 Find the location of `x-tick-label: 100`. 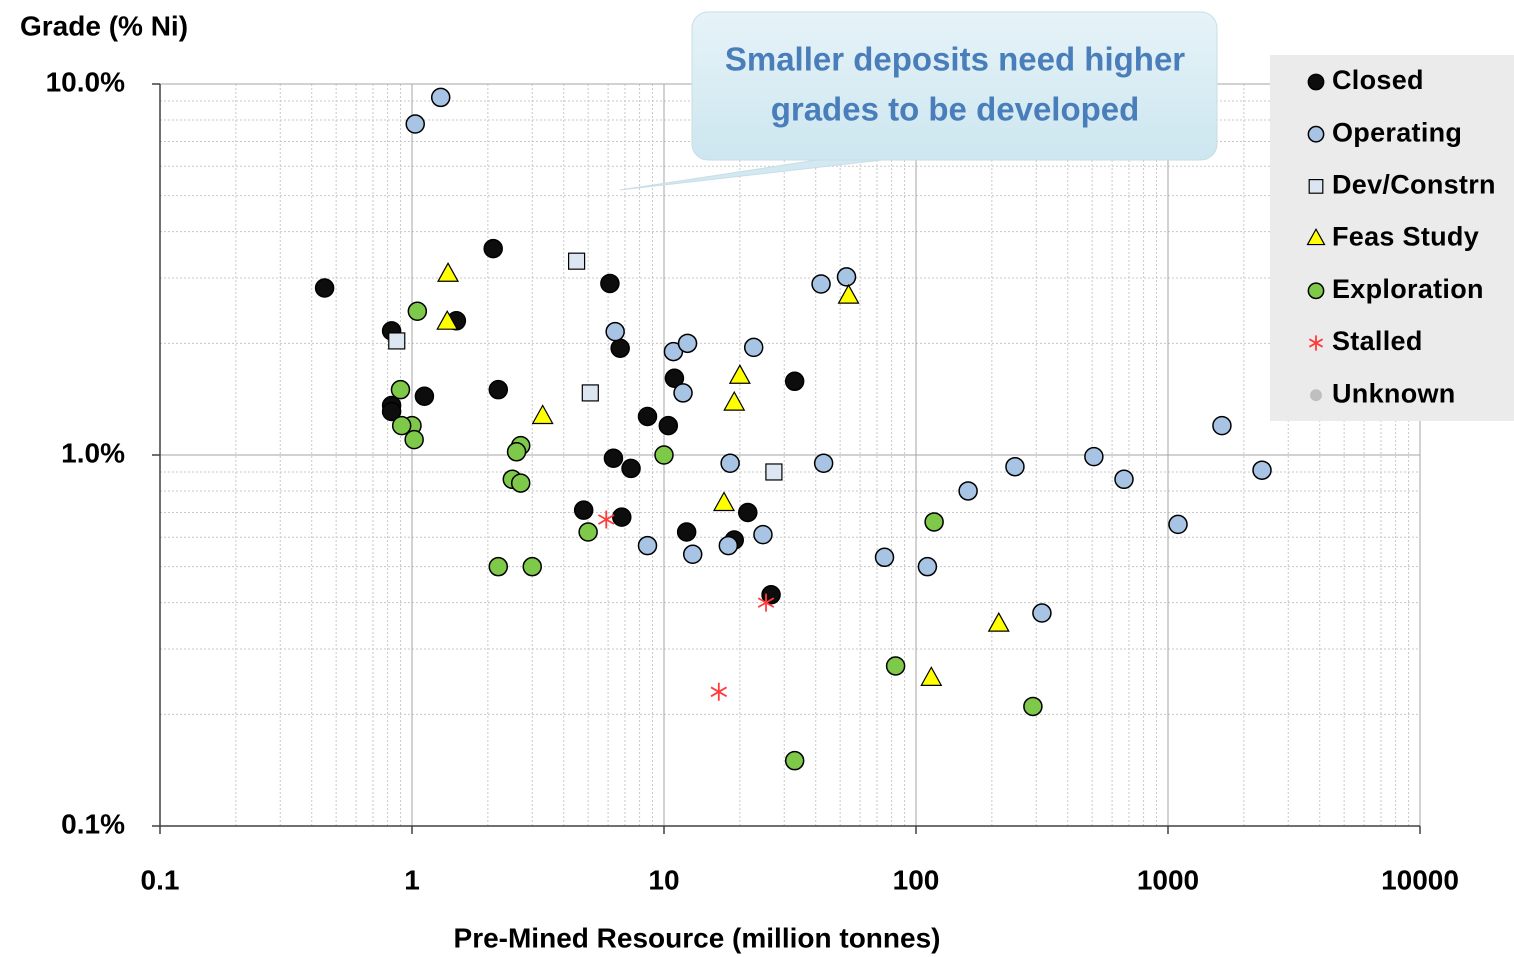

x-tick-label: 100 is located at coordinates (916, 879).